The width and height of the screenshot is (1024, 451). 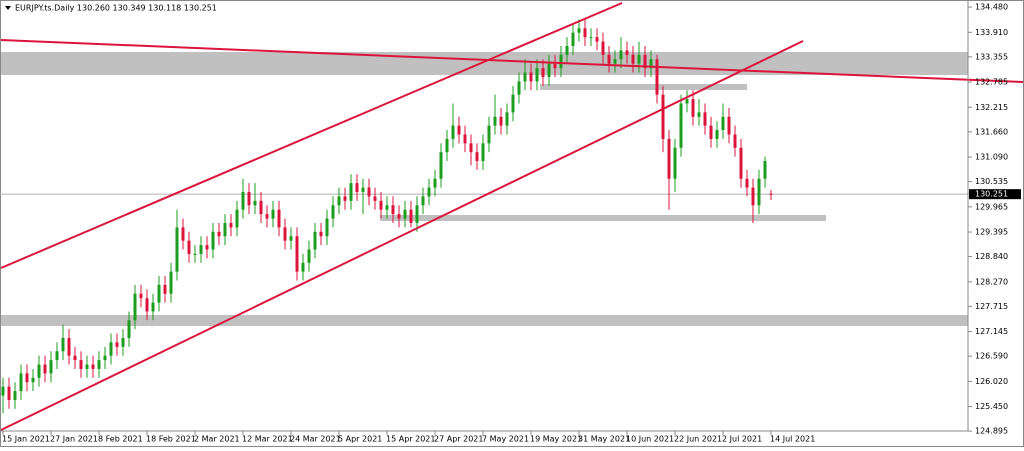 What do you see at coordinates (698, 439) in the screenshot?
I see `x-tick-label: 22 Jun 2021` at bounding box center [698, 439].